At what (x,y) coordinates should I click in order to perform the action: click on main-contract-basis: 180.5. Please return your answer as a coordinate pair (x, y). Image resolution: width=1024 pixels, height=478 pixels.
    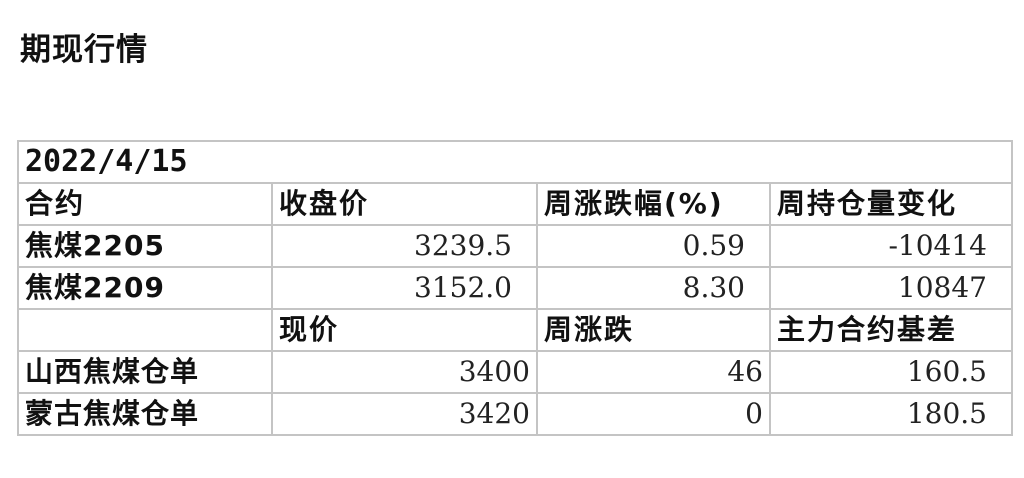
    Looking at the image, I should click on (891, 414).